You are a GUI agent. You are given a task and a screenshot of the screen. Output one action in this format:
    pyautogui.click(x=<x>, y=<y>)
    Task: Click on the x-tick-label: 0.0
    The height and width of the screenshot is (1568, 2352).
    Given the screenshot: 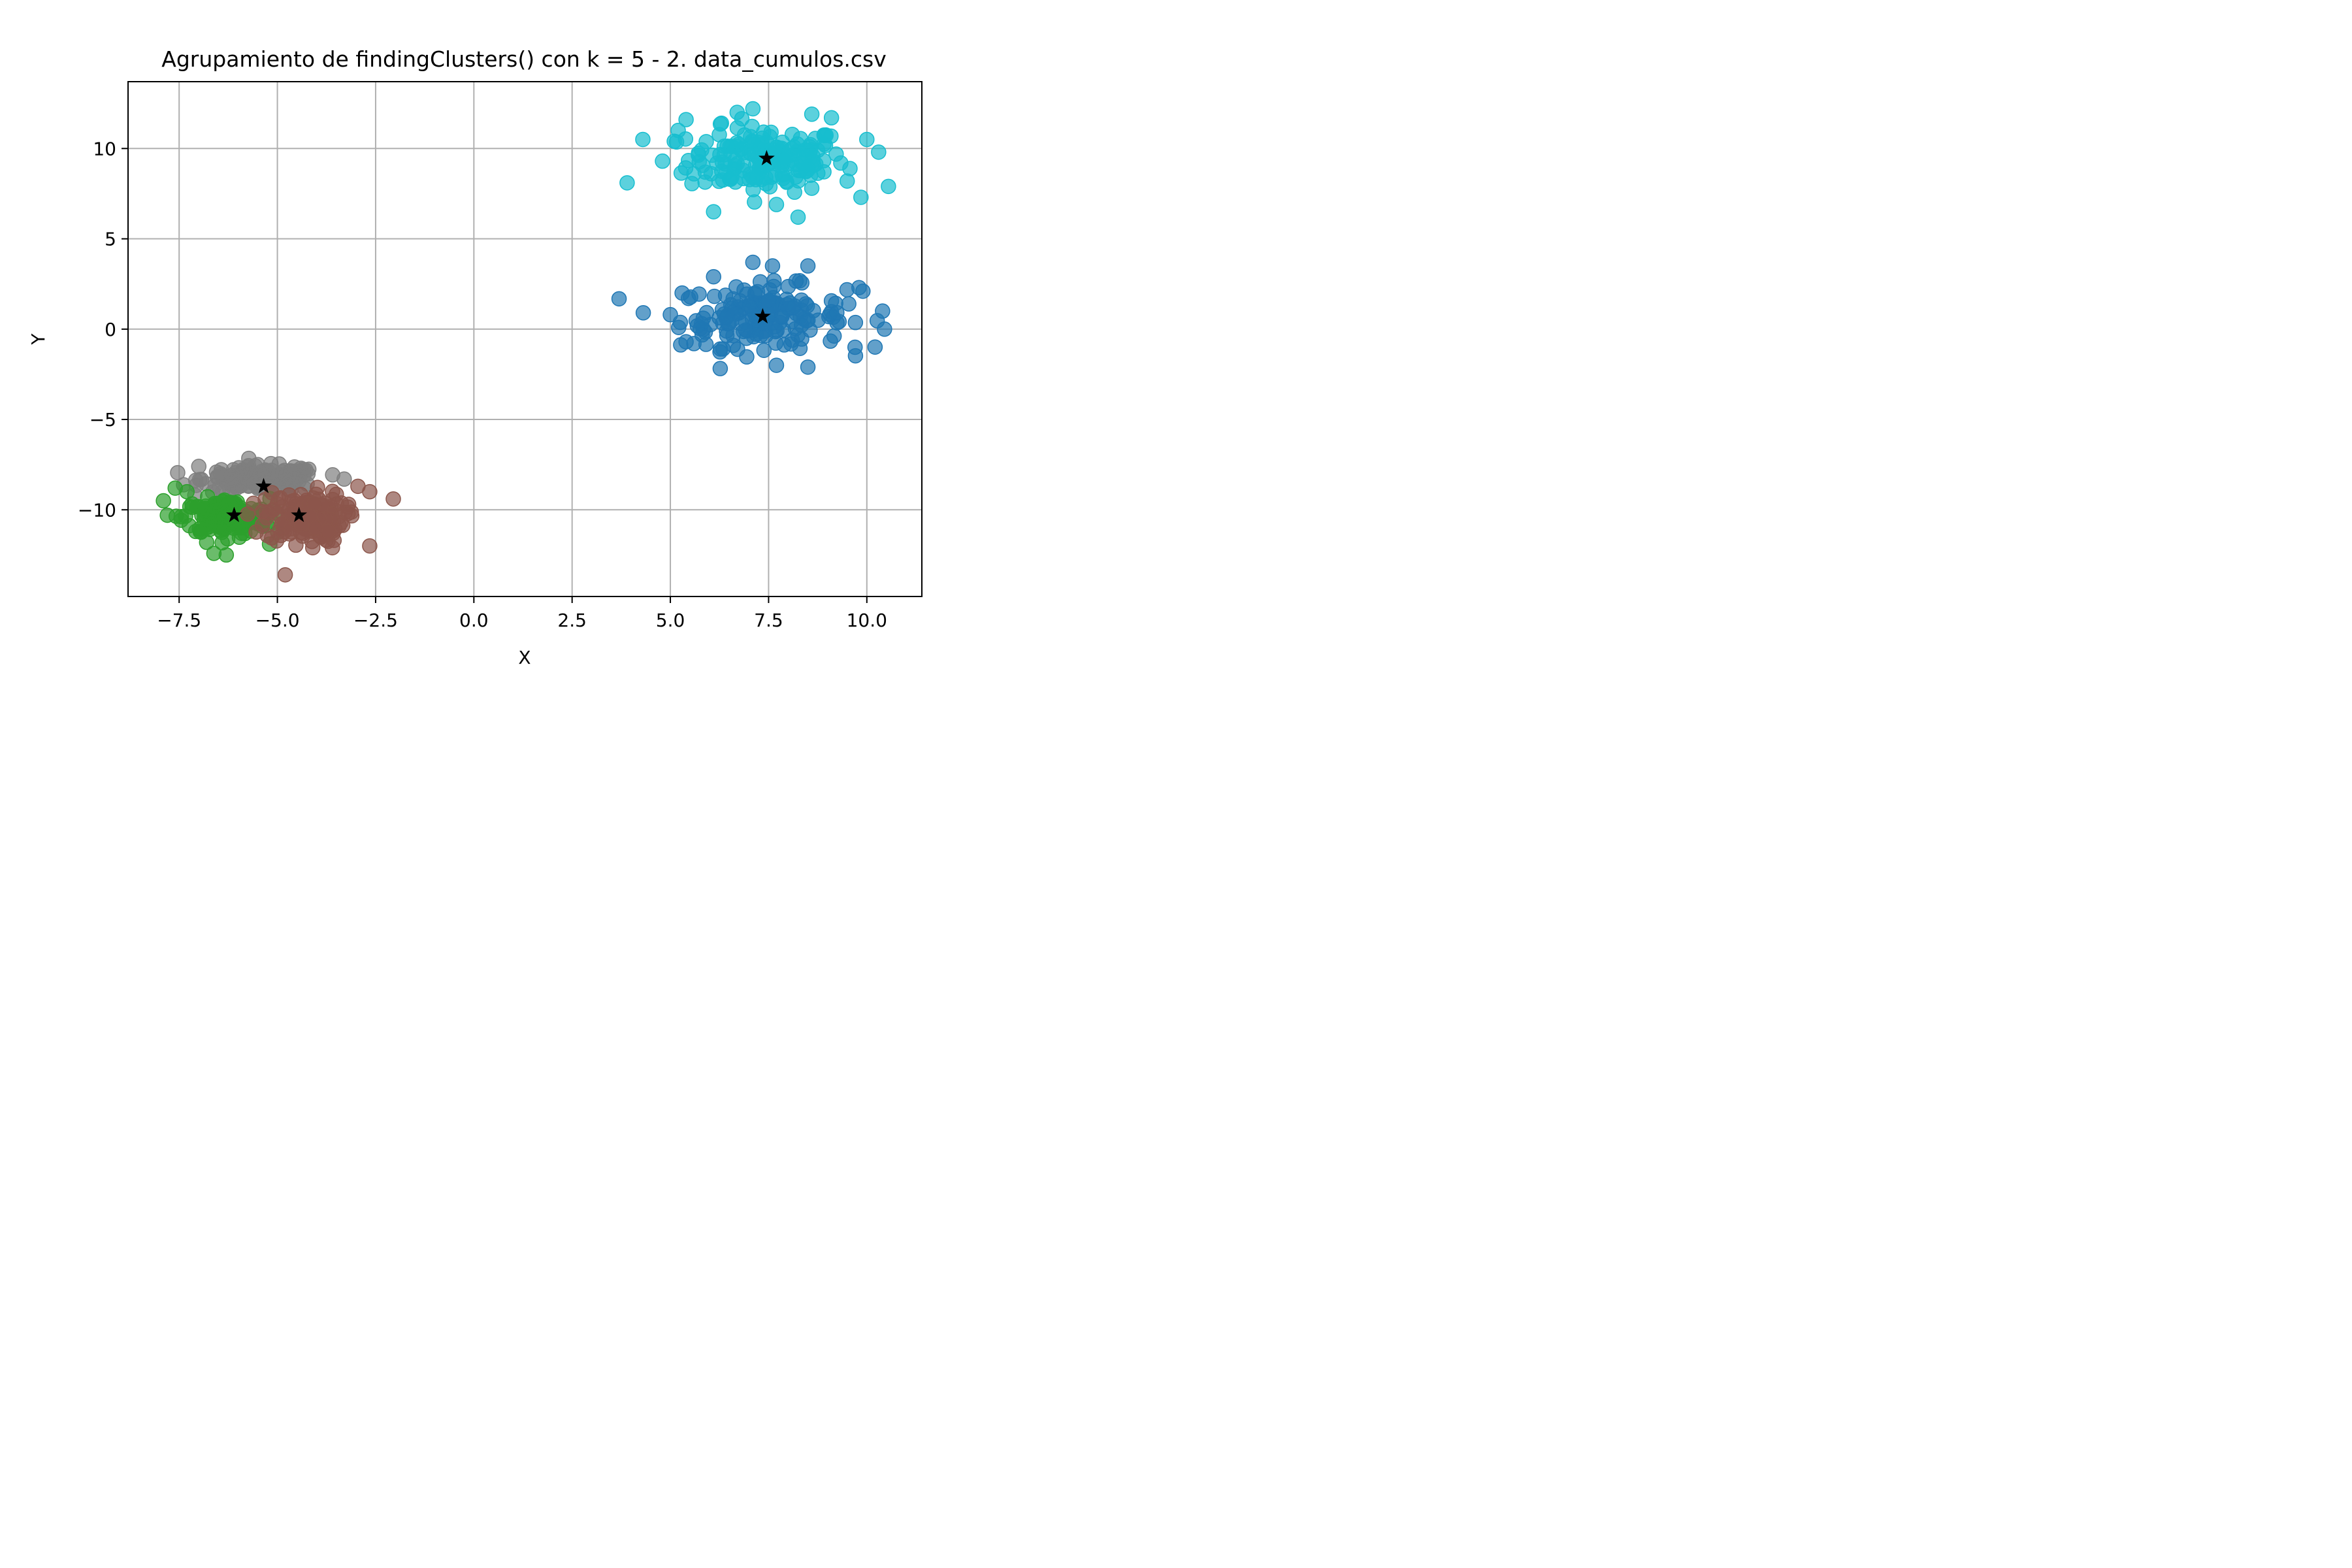 What is the action you would take?
    pyautogui.click(x=474, y=620)
    